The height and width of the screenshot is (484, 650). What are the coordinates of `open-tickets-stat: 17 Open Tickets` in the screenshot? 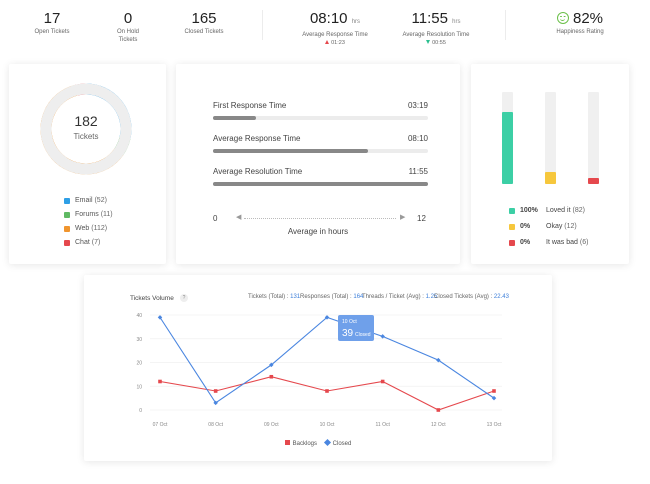 It's located at (52, 23).